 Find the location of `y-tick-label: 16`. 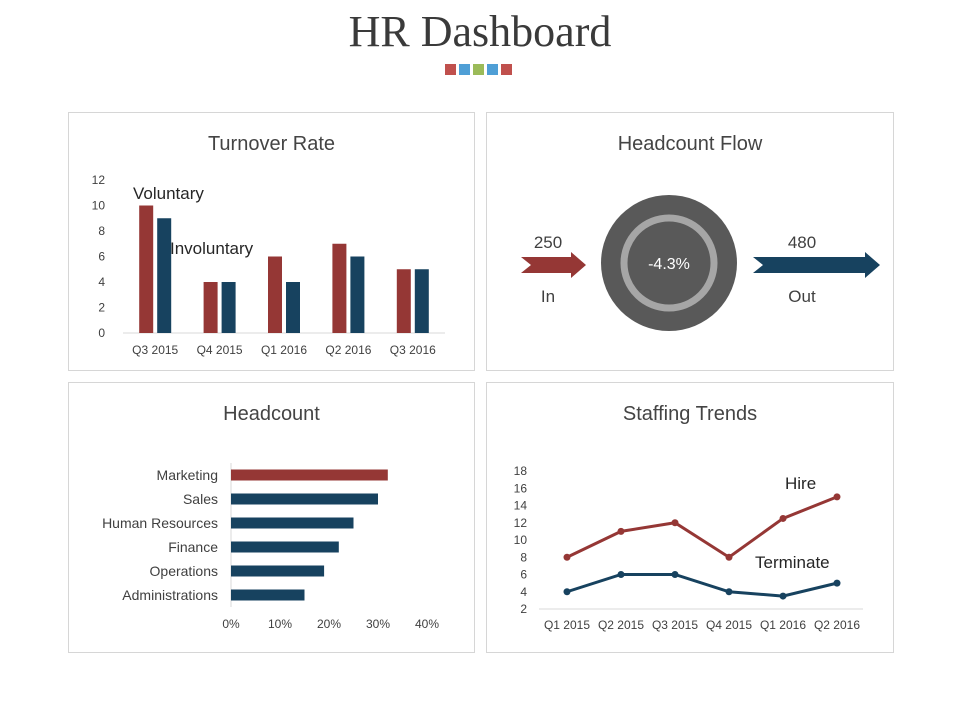

y-tick-label: 16 is located at coordinates (521, 488).